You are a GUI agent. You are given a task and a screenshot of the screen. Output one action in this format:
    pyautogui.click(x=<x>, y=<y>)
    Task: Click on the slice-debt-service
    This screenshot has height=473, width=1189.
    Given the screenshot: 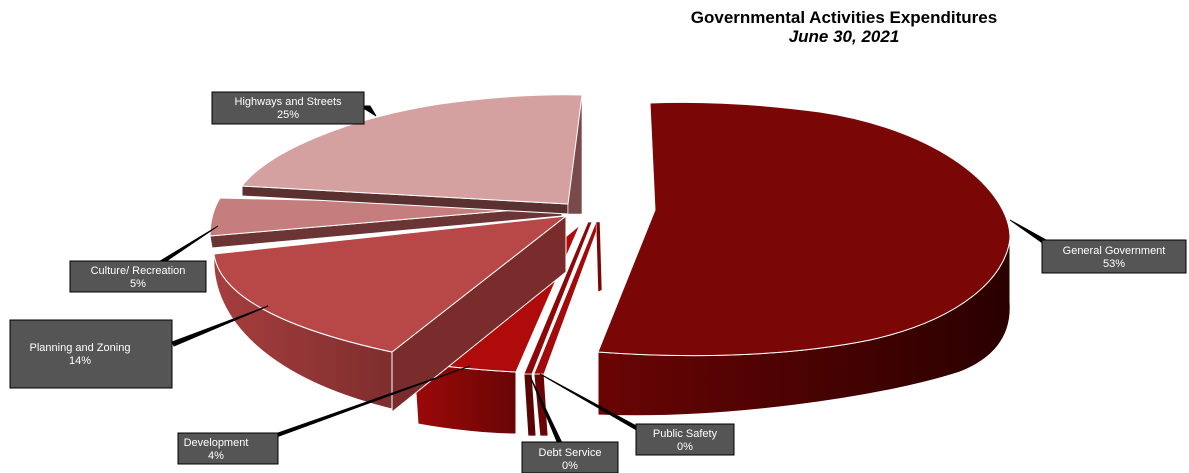 What is the action you would take?
    pyautogui.click(x=558, y=329)
    